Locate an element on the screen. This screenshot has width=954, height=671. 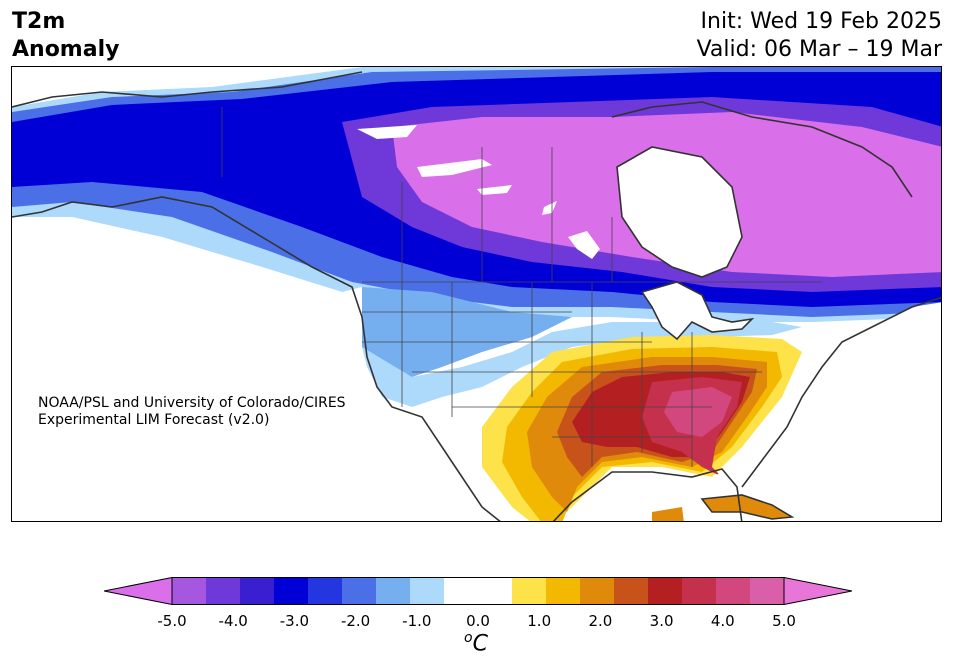
colorbar-tick-label: 1.0 is located at coordinates (539, 621).